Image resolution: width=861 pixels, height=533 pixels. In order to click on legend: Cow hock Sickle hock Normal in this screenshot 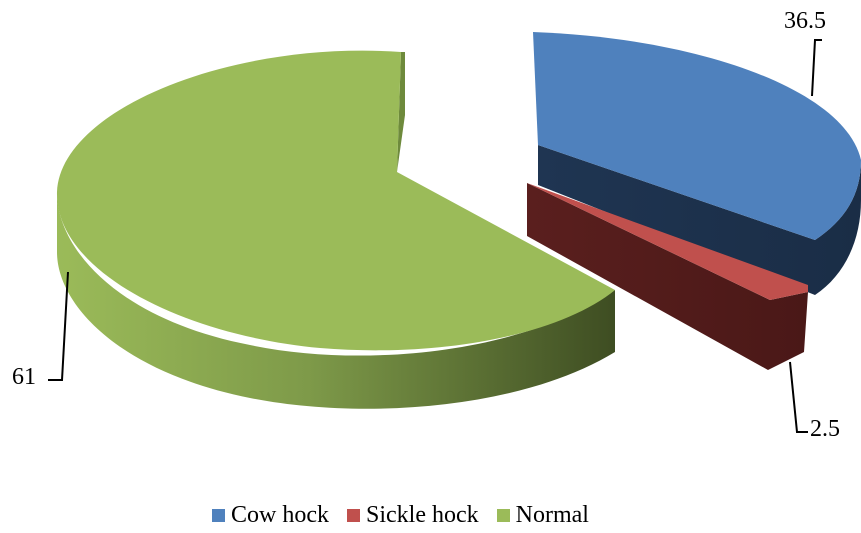, I will do `click(409, 515)`.